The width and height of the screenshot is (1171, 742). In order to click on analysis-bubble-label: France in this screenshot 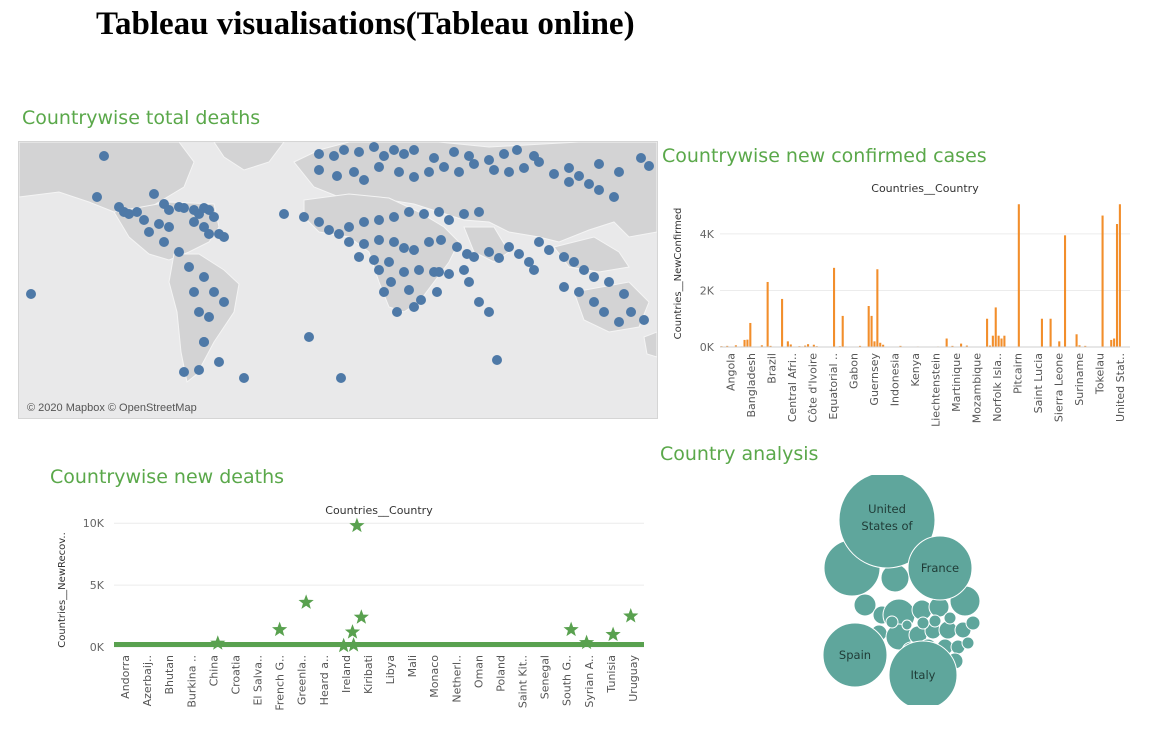, I will do `click(940, 568)`.